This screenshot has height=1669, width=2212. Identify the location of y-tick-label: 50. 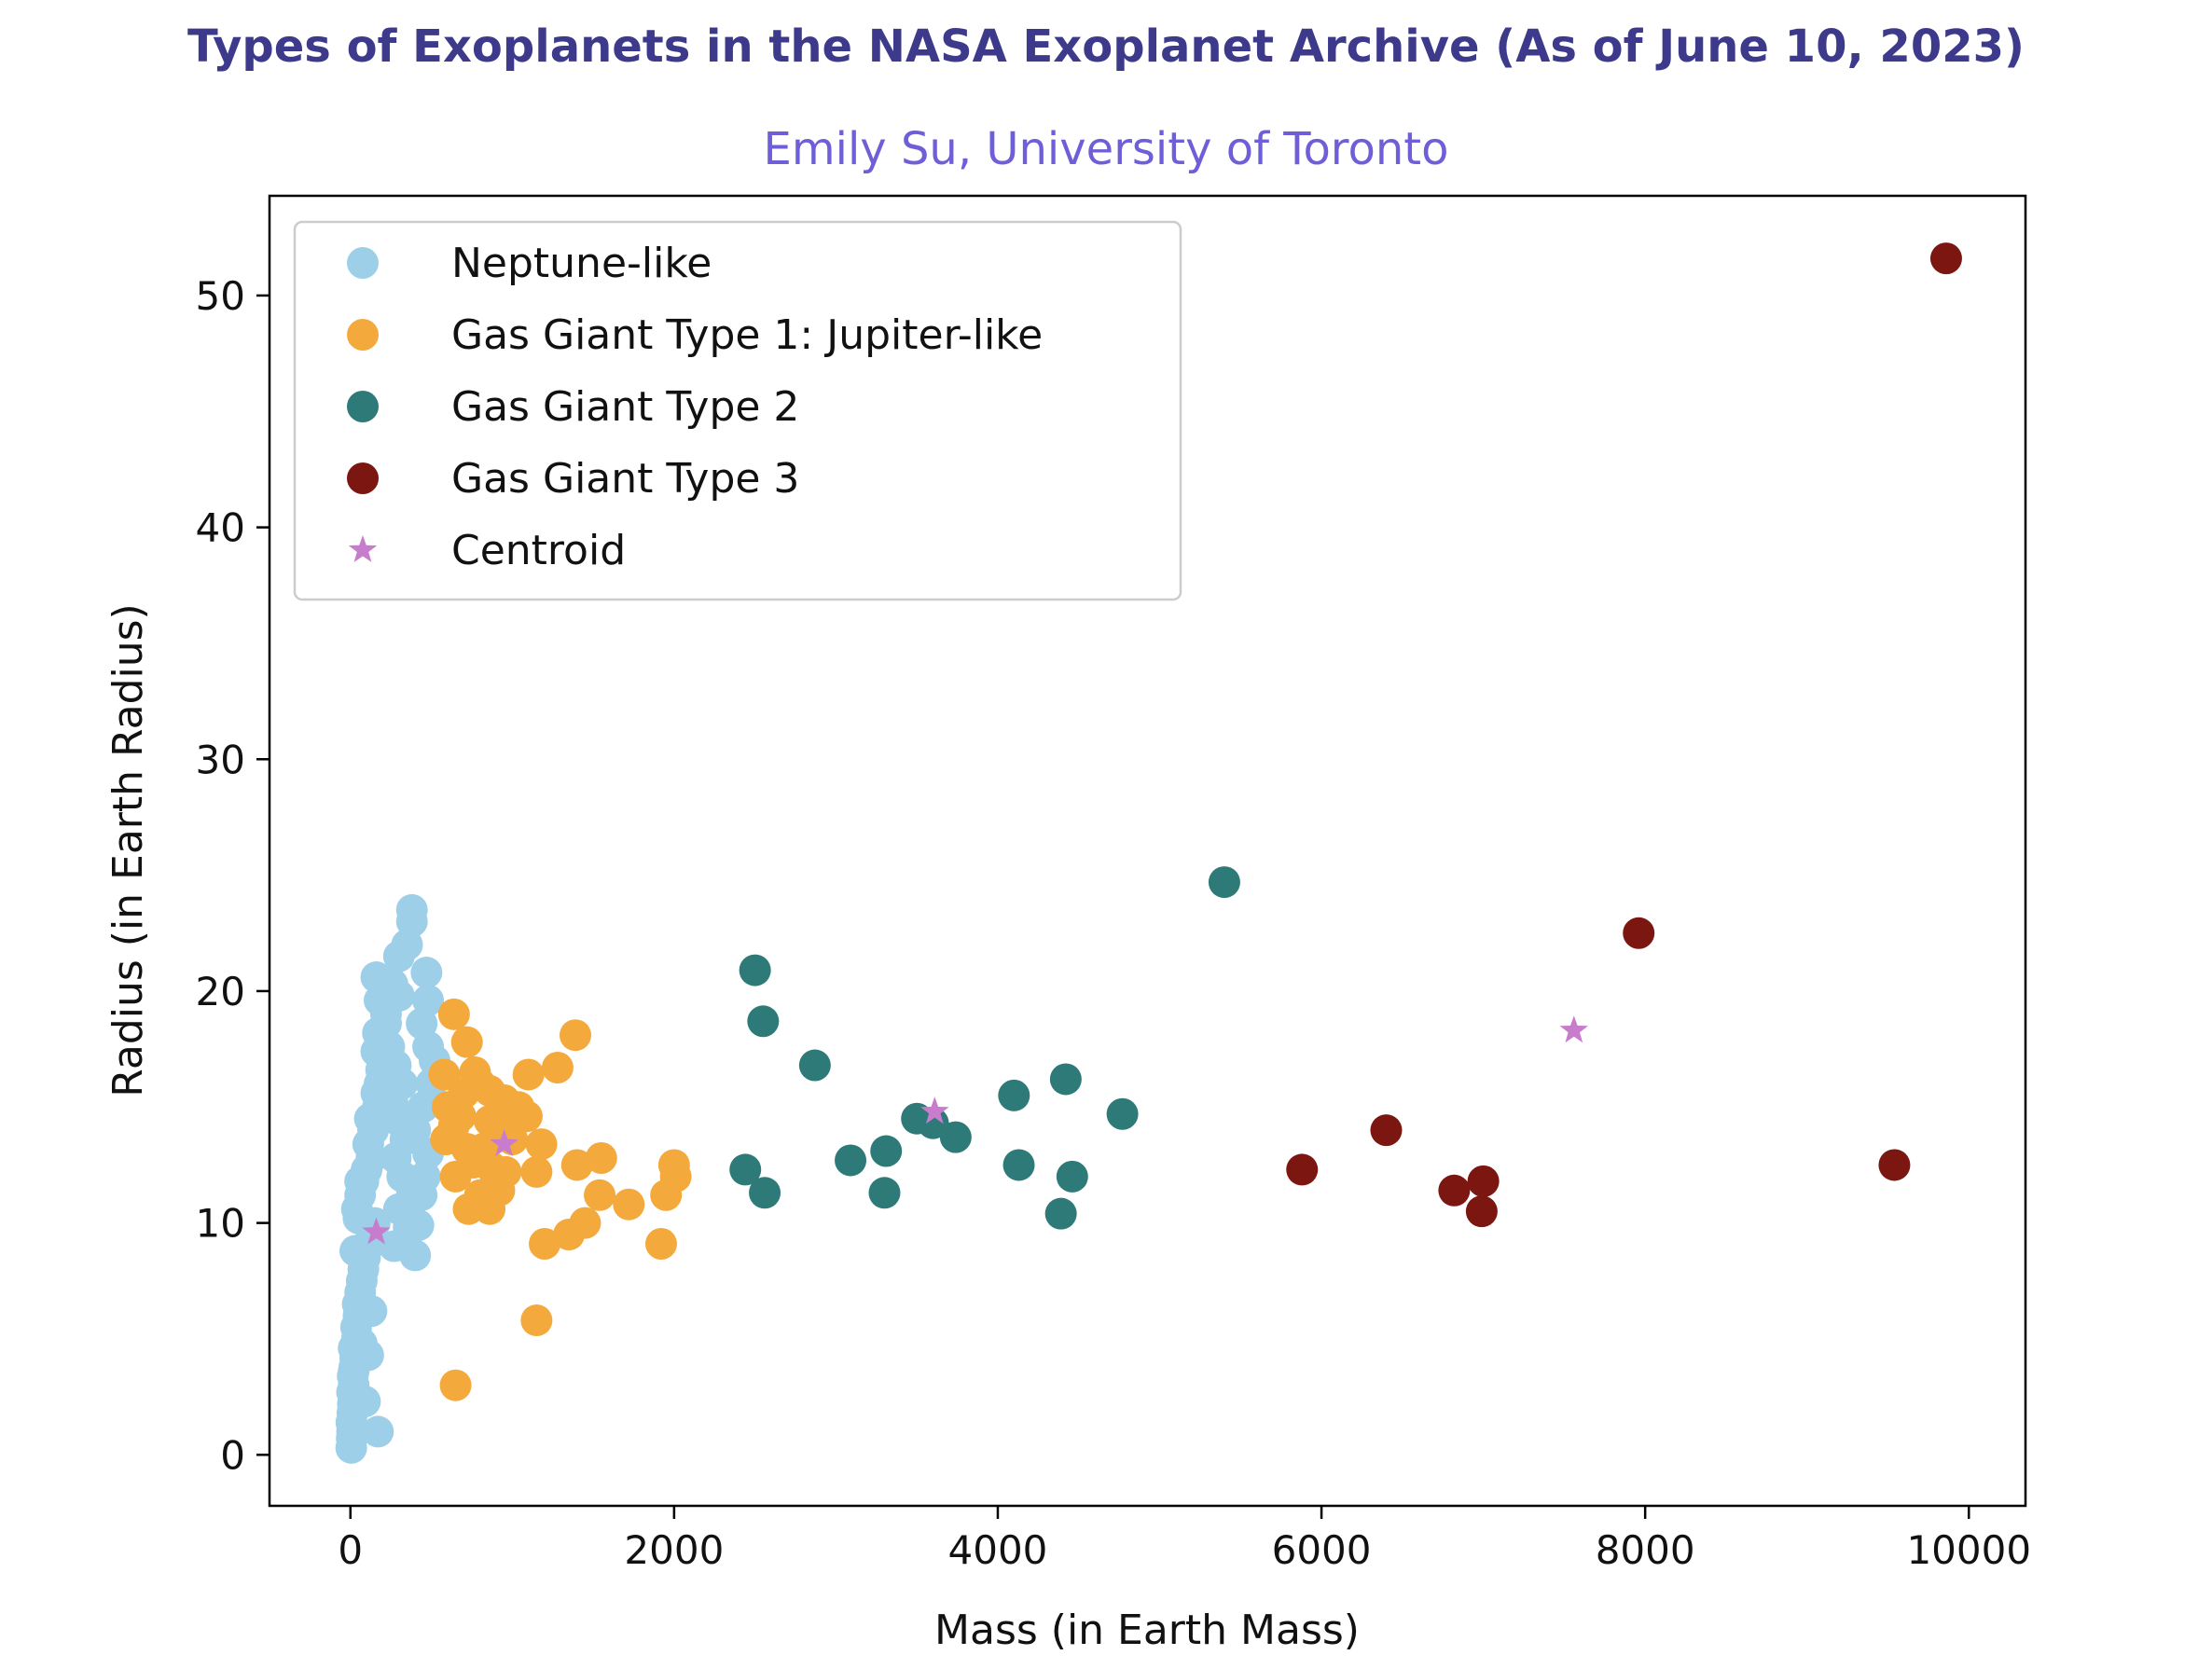
(221, 296).